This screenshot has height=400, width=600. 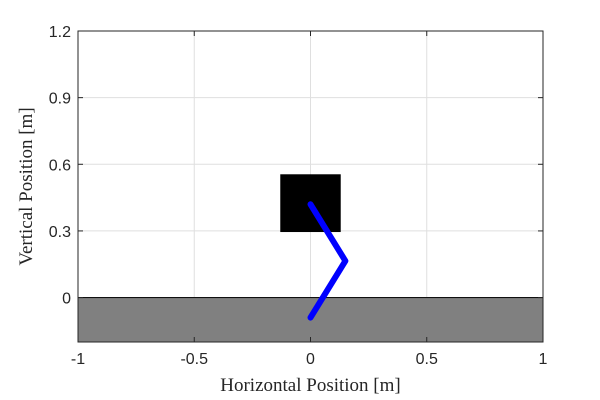 What do you see at coordinates (60, 99) in the screenshot?
I see `y-tick-label: 0.9` at bounding box center [60, 99].